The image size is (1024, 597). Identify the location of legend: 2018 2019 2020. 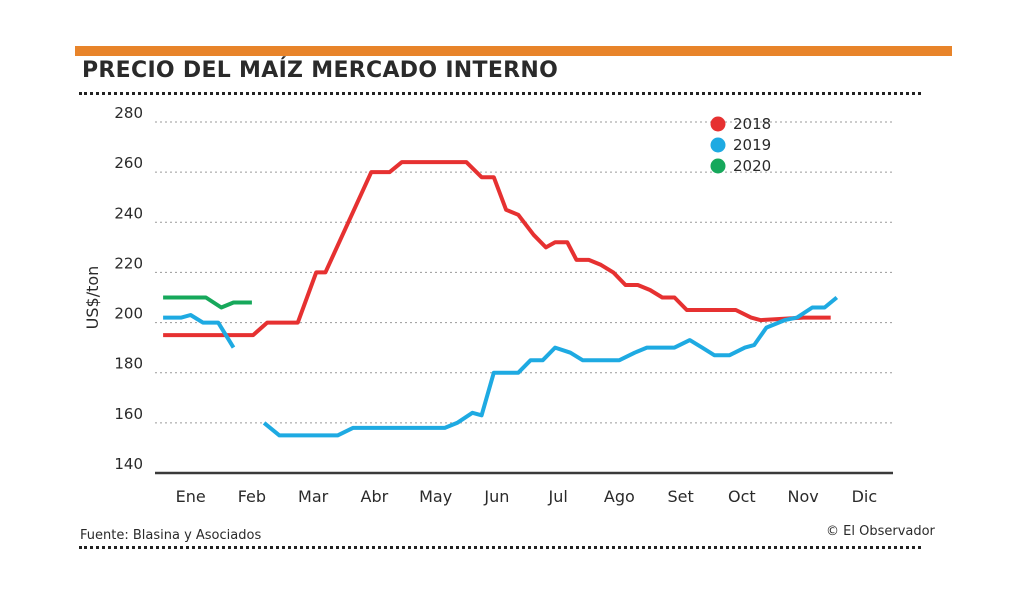
(740, 145).